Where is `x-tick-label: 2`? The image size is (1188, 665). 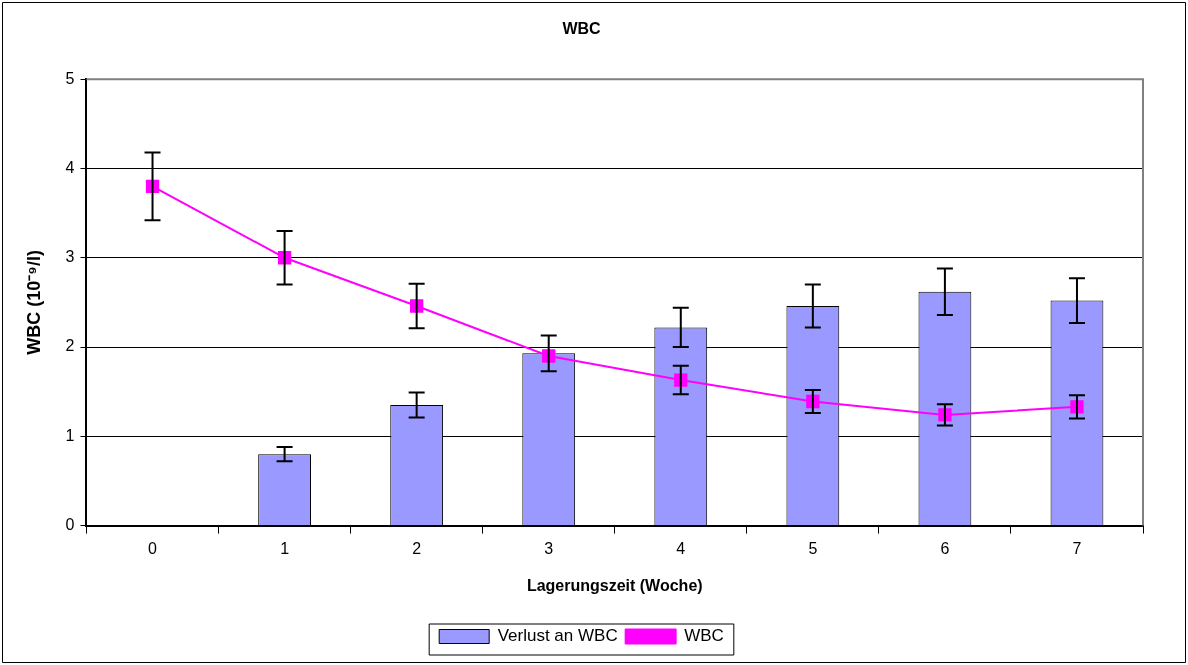
x-tick-label: 2 is located at coordinates (417, 548).